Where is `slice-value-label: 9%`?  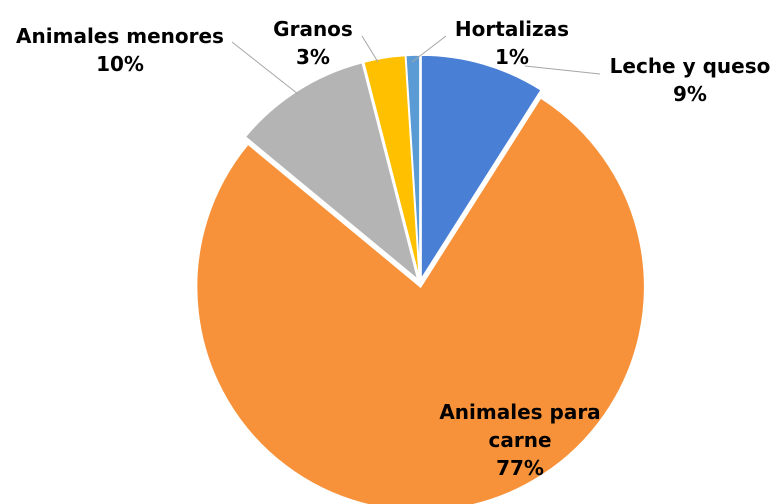 slice-value-label: 9% is located at coordinates (690, 94).